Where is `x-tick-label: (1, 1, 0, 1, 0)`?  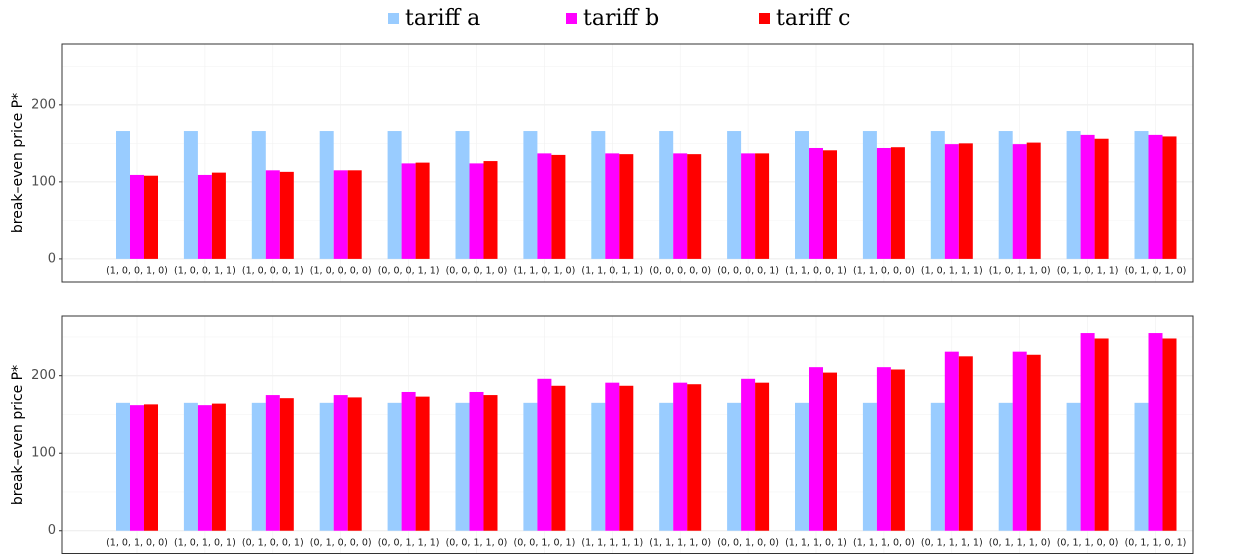
x-tick-label: (1, 1, 0, 1, 0) is located at coordinates (545, 271).